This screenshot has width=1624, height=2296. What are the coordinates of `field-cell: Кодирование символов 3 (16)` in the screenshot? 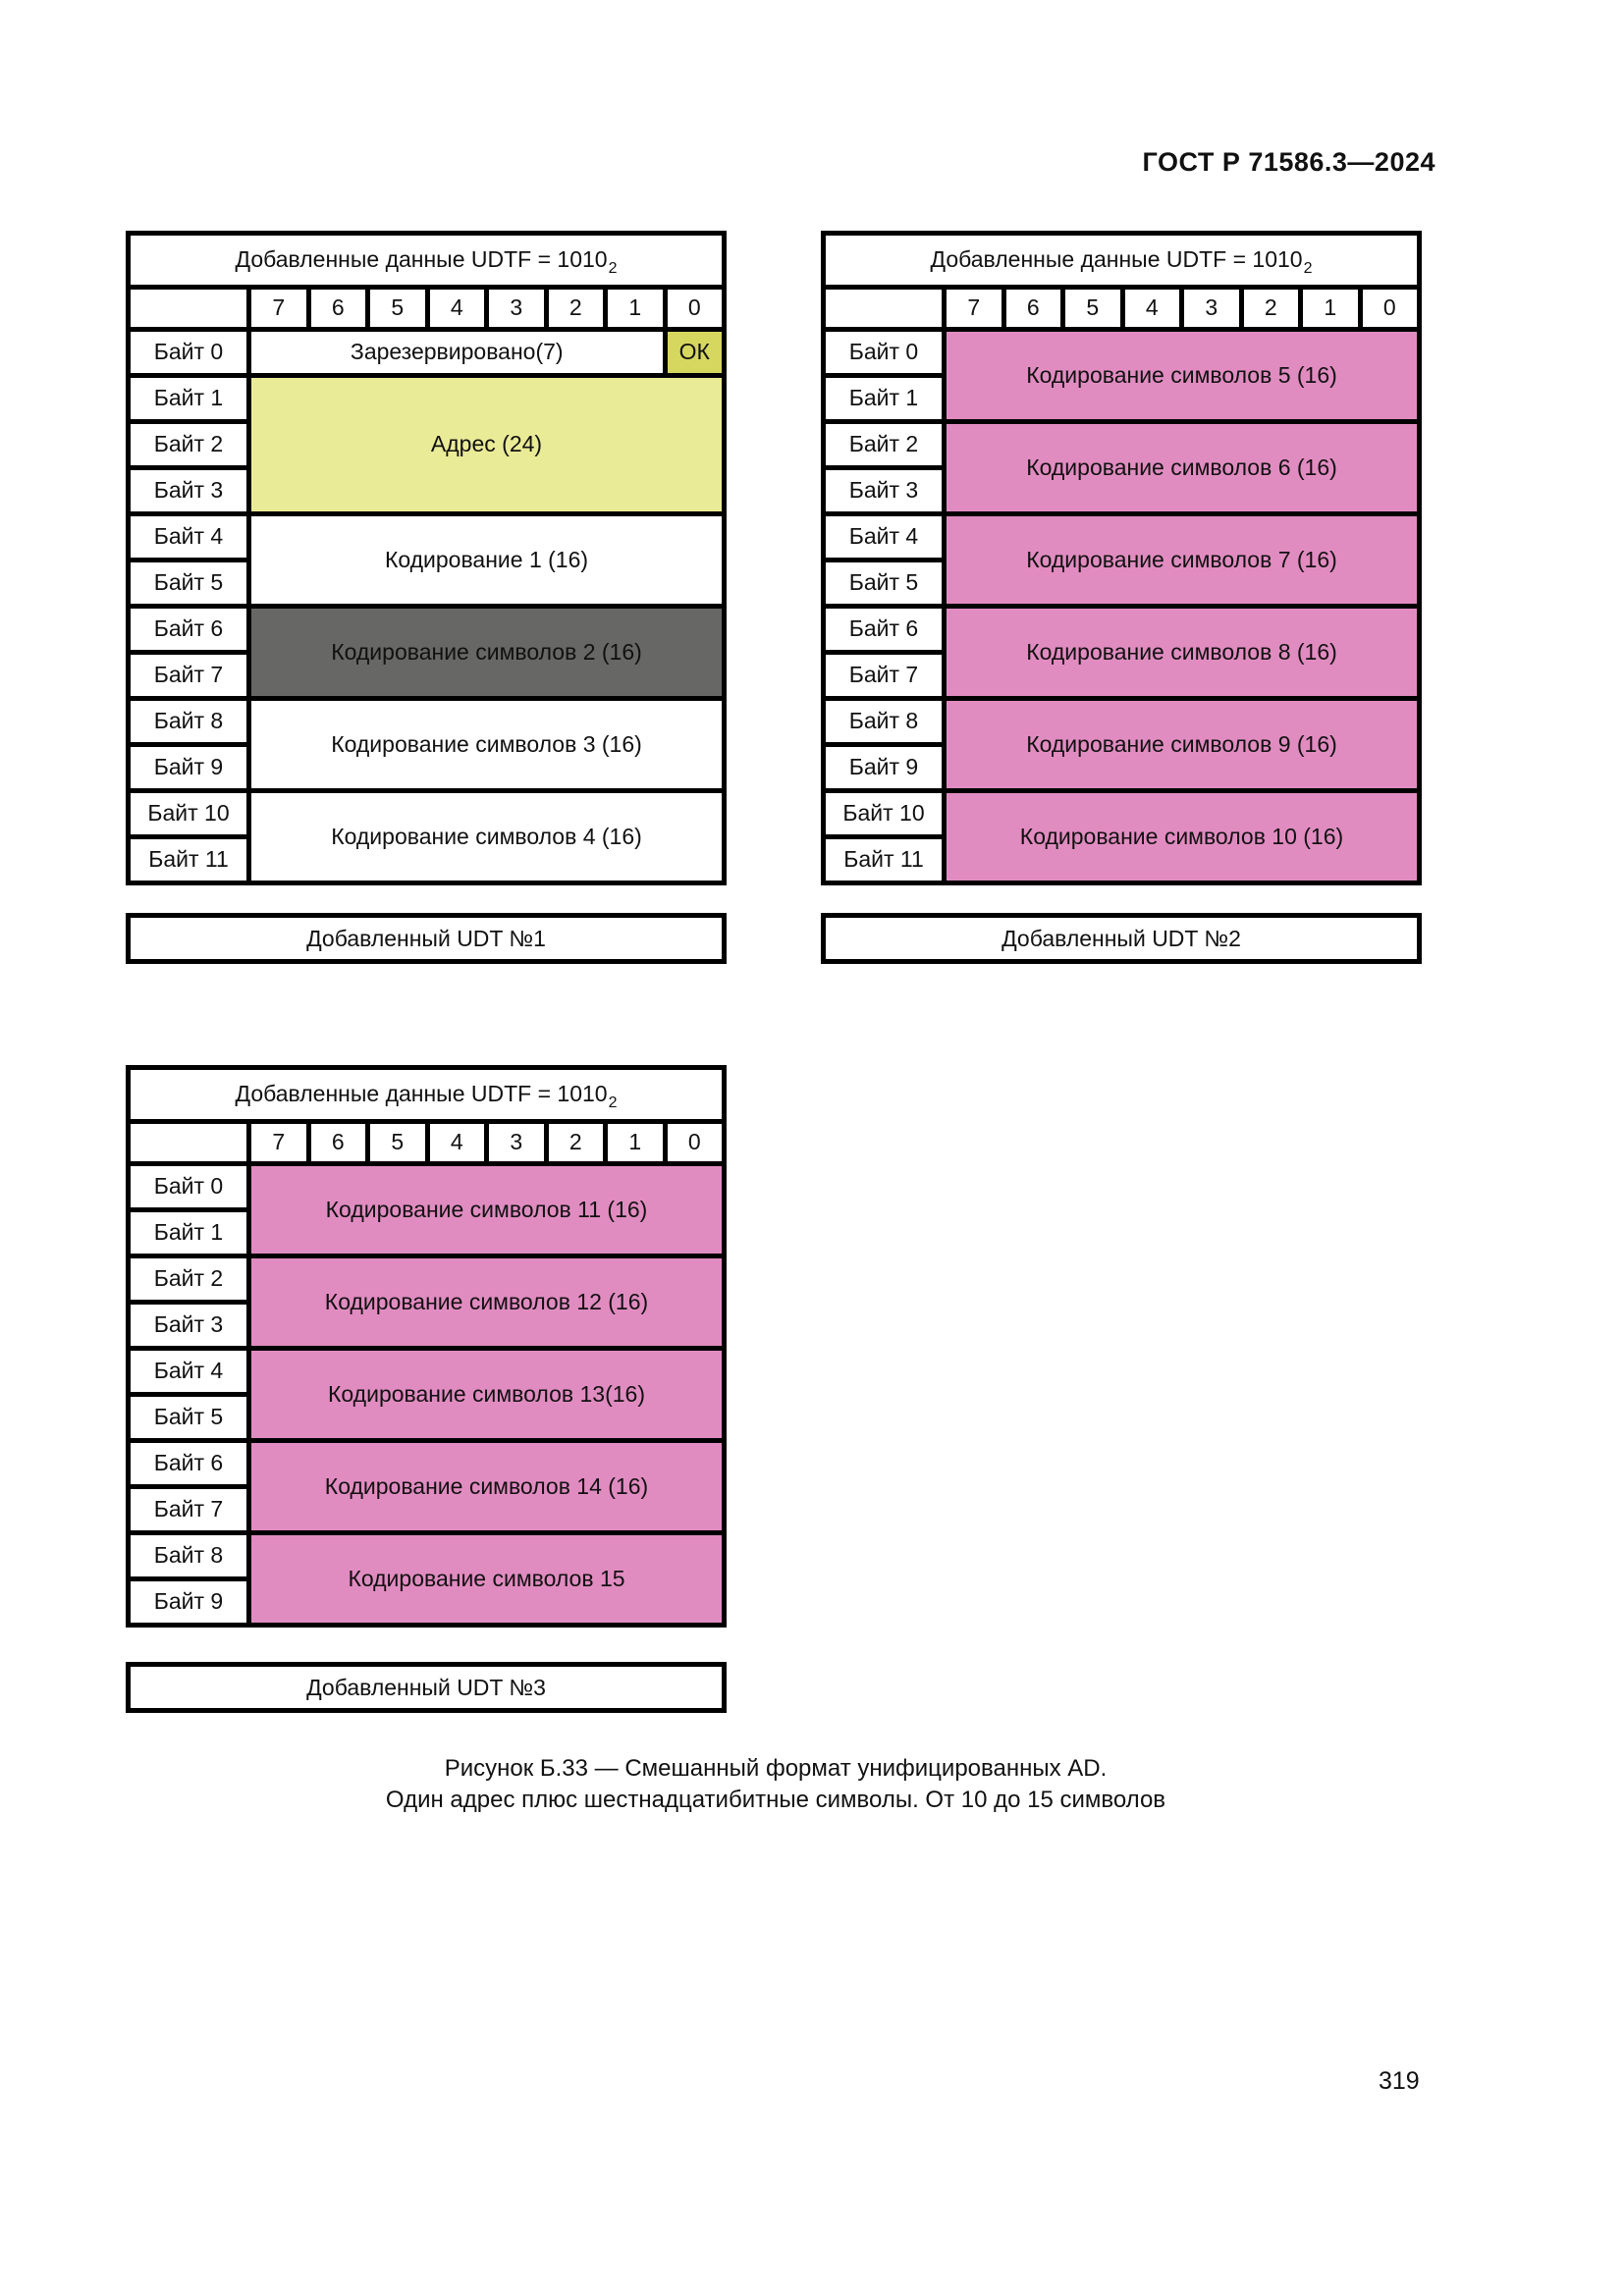 It's located at (486, 744).